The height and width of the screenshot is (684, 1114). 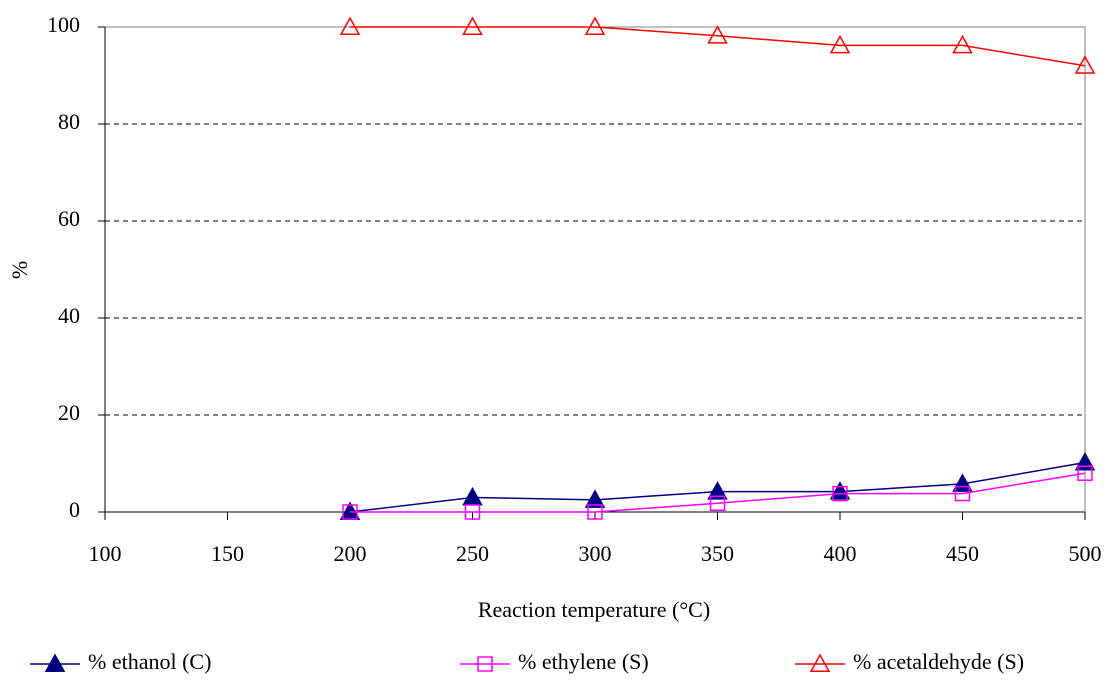 What do you see at coordinates (227, 553) in the screenshot?
I see `x-tick-label: 150` at bounding box center [227, 553].